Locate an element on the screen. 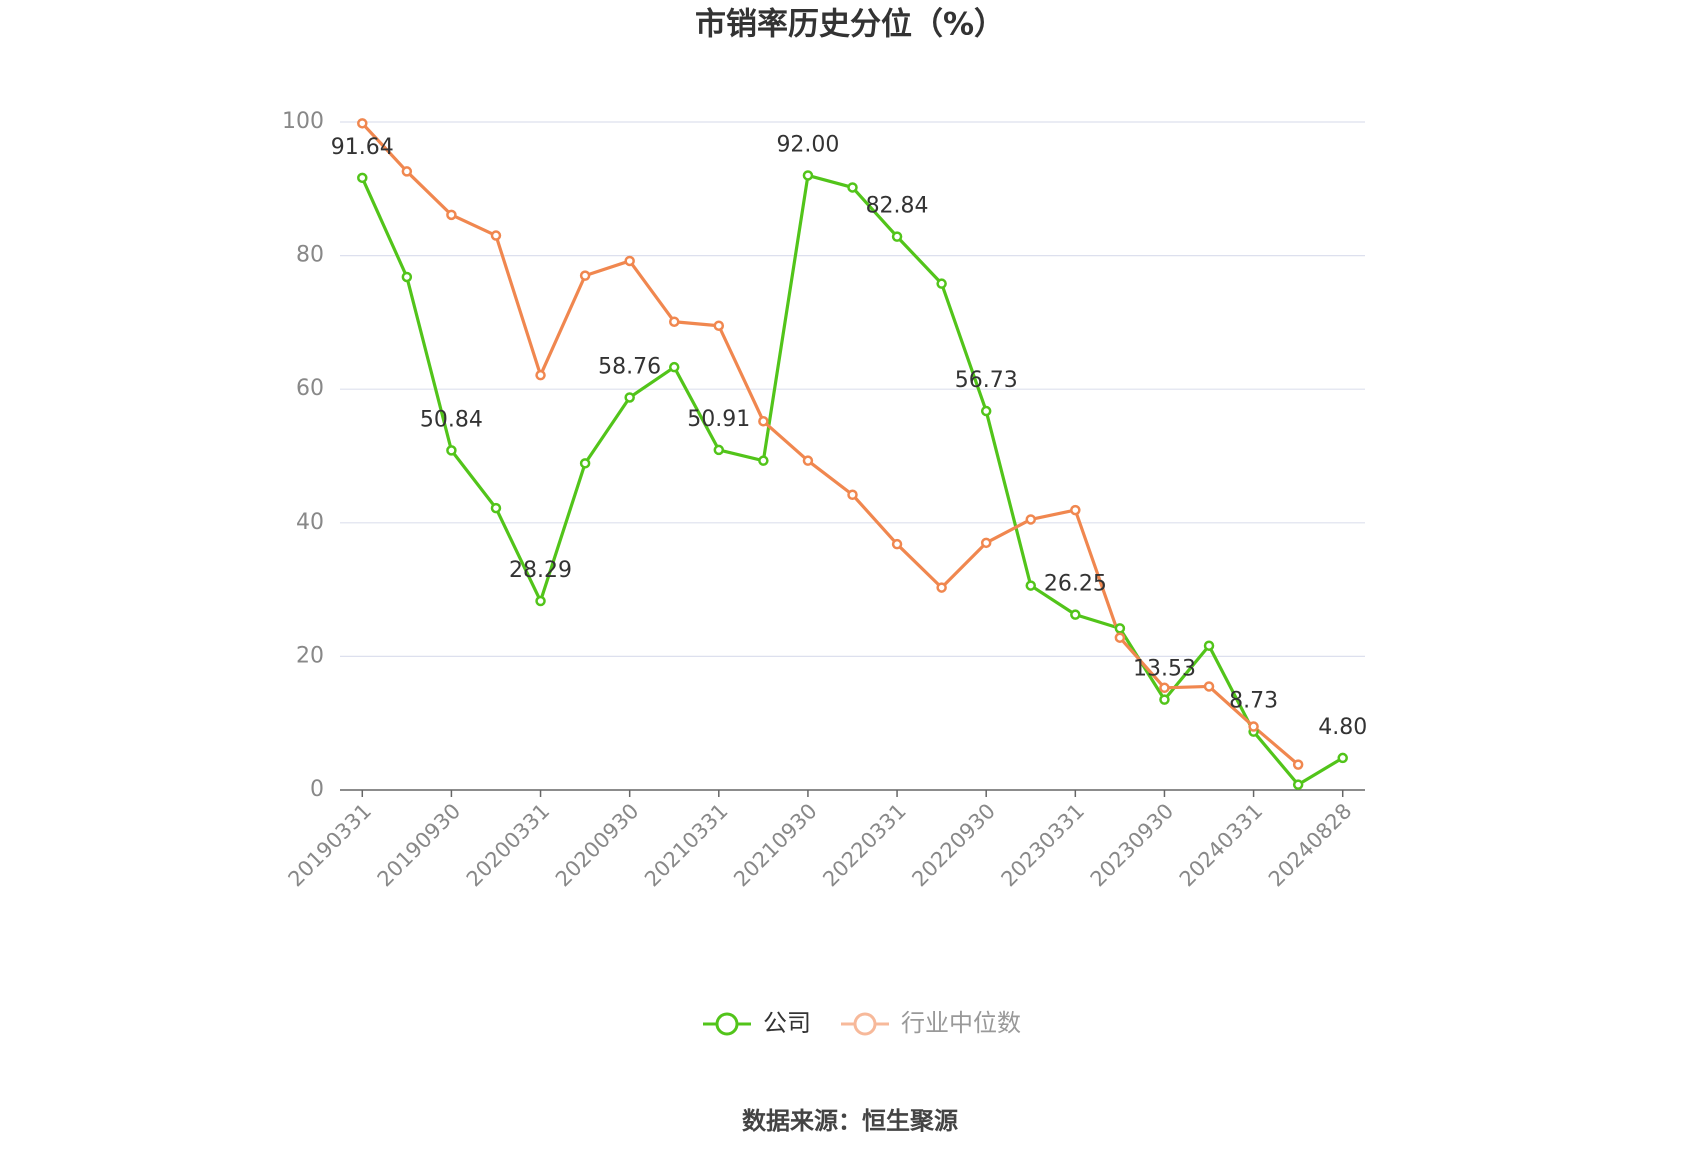  y-tick-label: 20 is located at coordinates (310, 655).